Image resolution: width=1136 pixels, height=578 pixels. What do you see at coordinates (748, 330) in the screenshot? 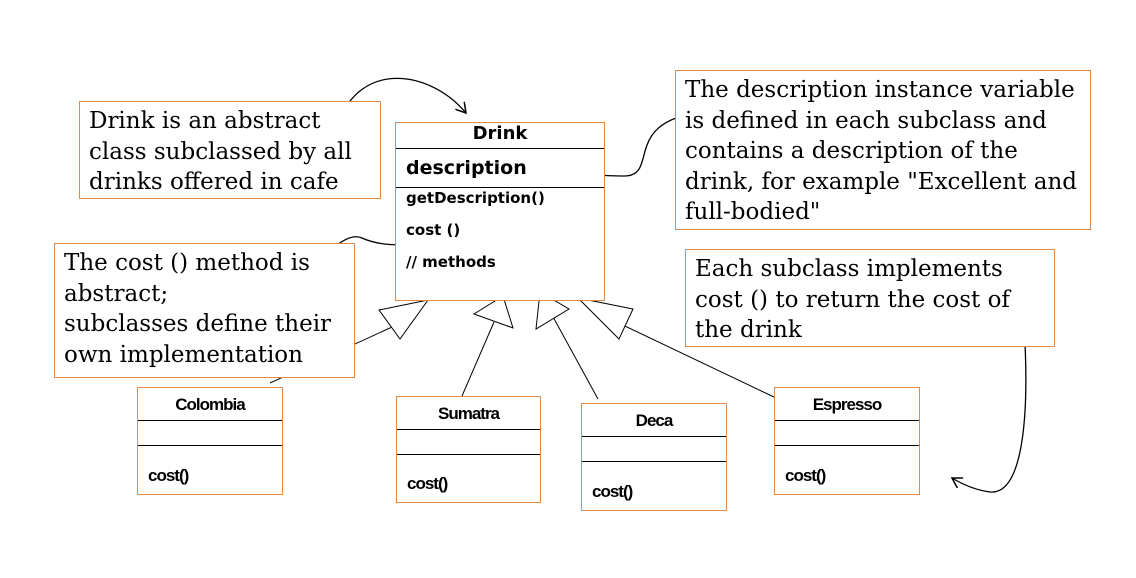
I see `note-subclass-implementation-line: the drink` at bounding box center [748, 330].